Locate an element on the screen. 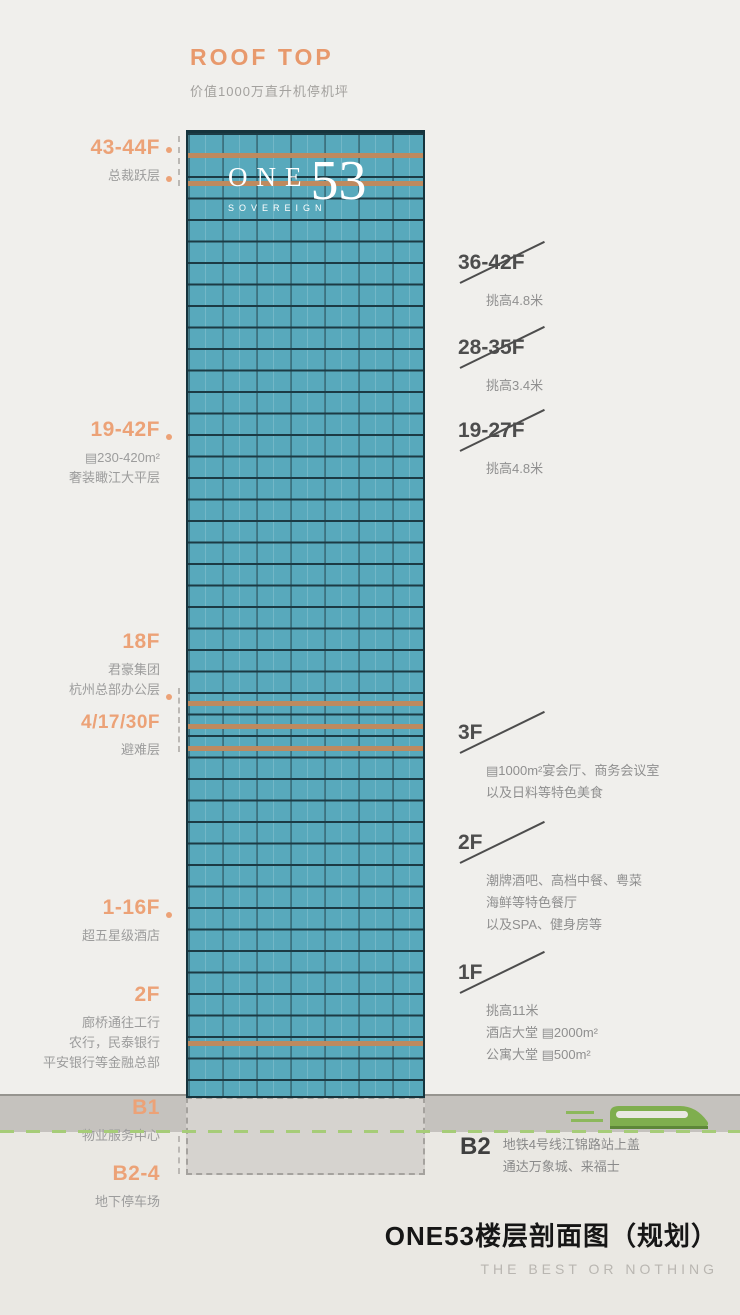 This screenshot has height=1315, width=740. diagram-slogan: THE BEST OR NOTHING is located at coordinates (599, 1269).